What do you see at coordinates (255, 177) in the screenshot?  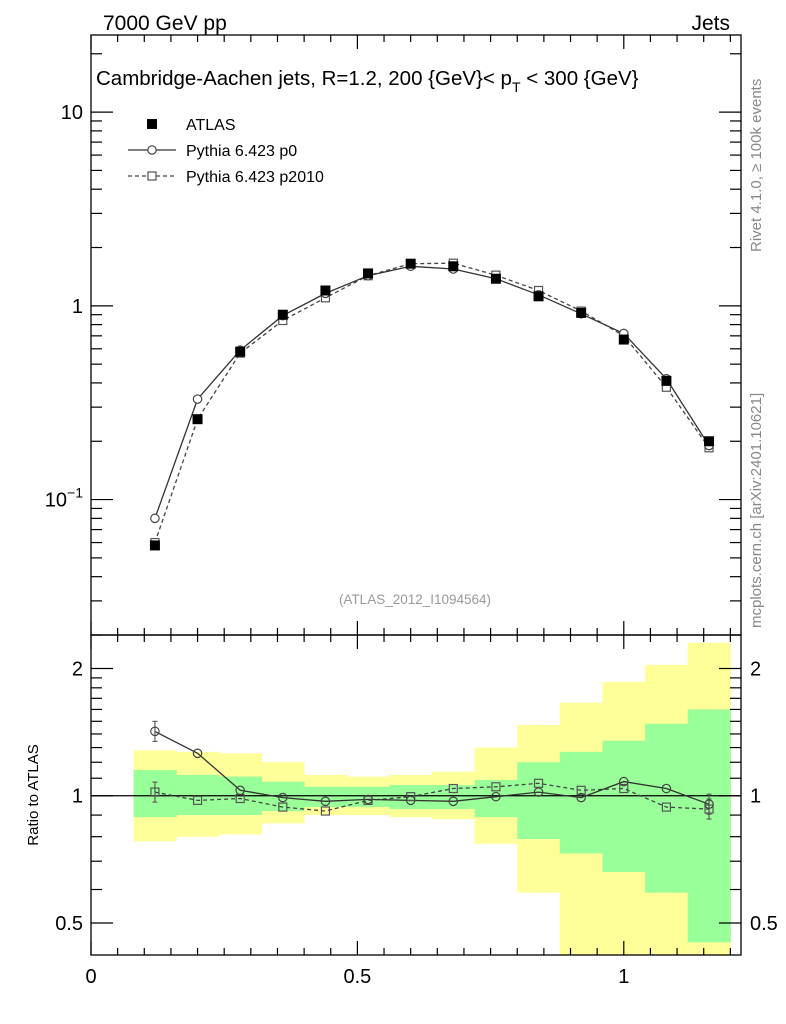 I see `legend-label-2: Pythia 6.423 p2010` at bounding box center [255, 177].